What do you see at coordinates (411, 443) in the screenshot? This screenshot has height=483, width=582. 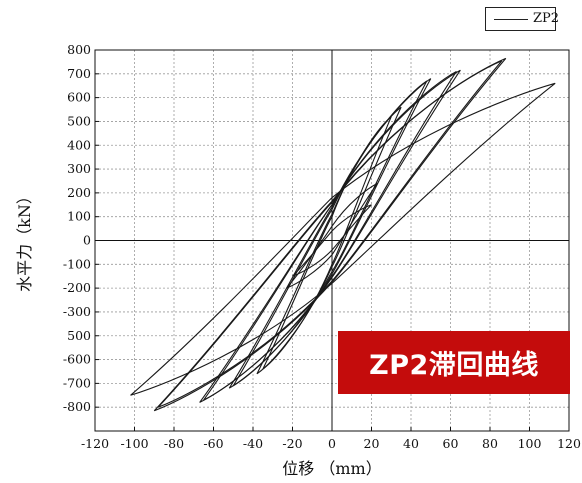 I see `x-tick-label: 40` at bounding box center [411, 443].